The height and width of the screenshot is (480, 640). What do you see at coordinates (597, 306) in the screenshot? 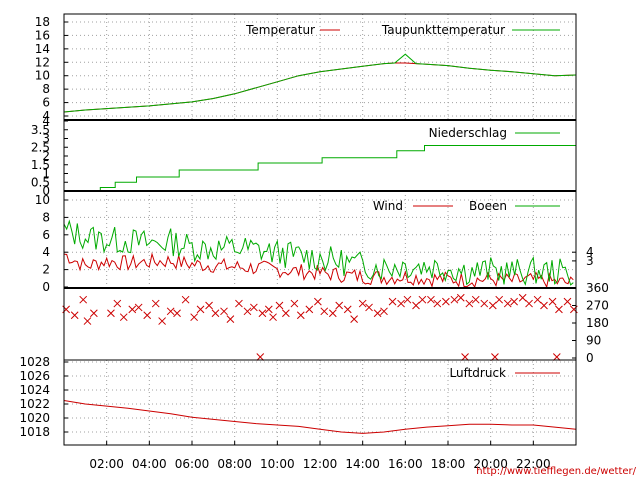
I see `y2tick-label-winddir: 270` at bounding box center [597, 306].